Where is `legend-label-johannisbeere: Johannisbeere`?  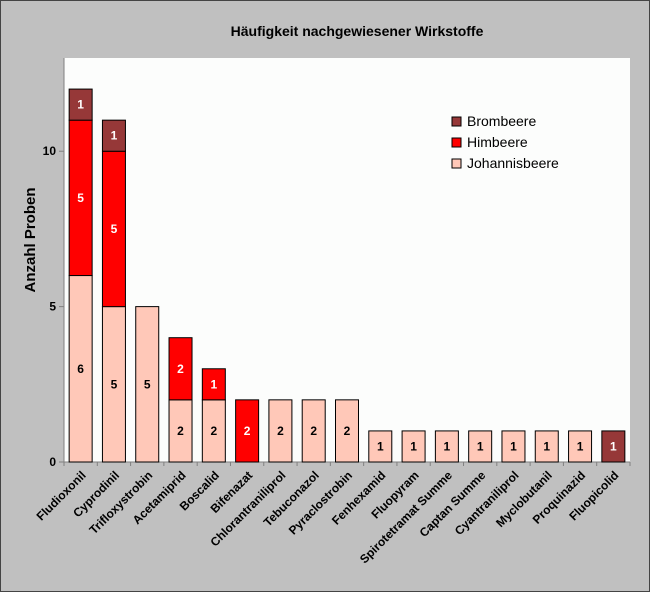 legend-label-johannisbeere: Johannisbeere is located at coordinates (513, 163).